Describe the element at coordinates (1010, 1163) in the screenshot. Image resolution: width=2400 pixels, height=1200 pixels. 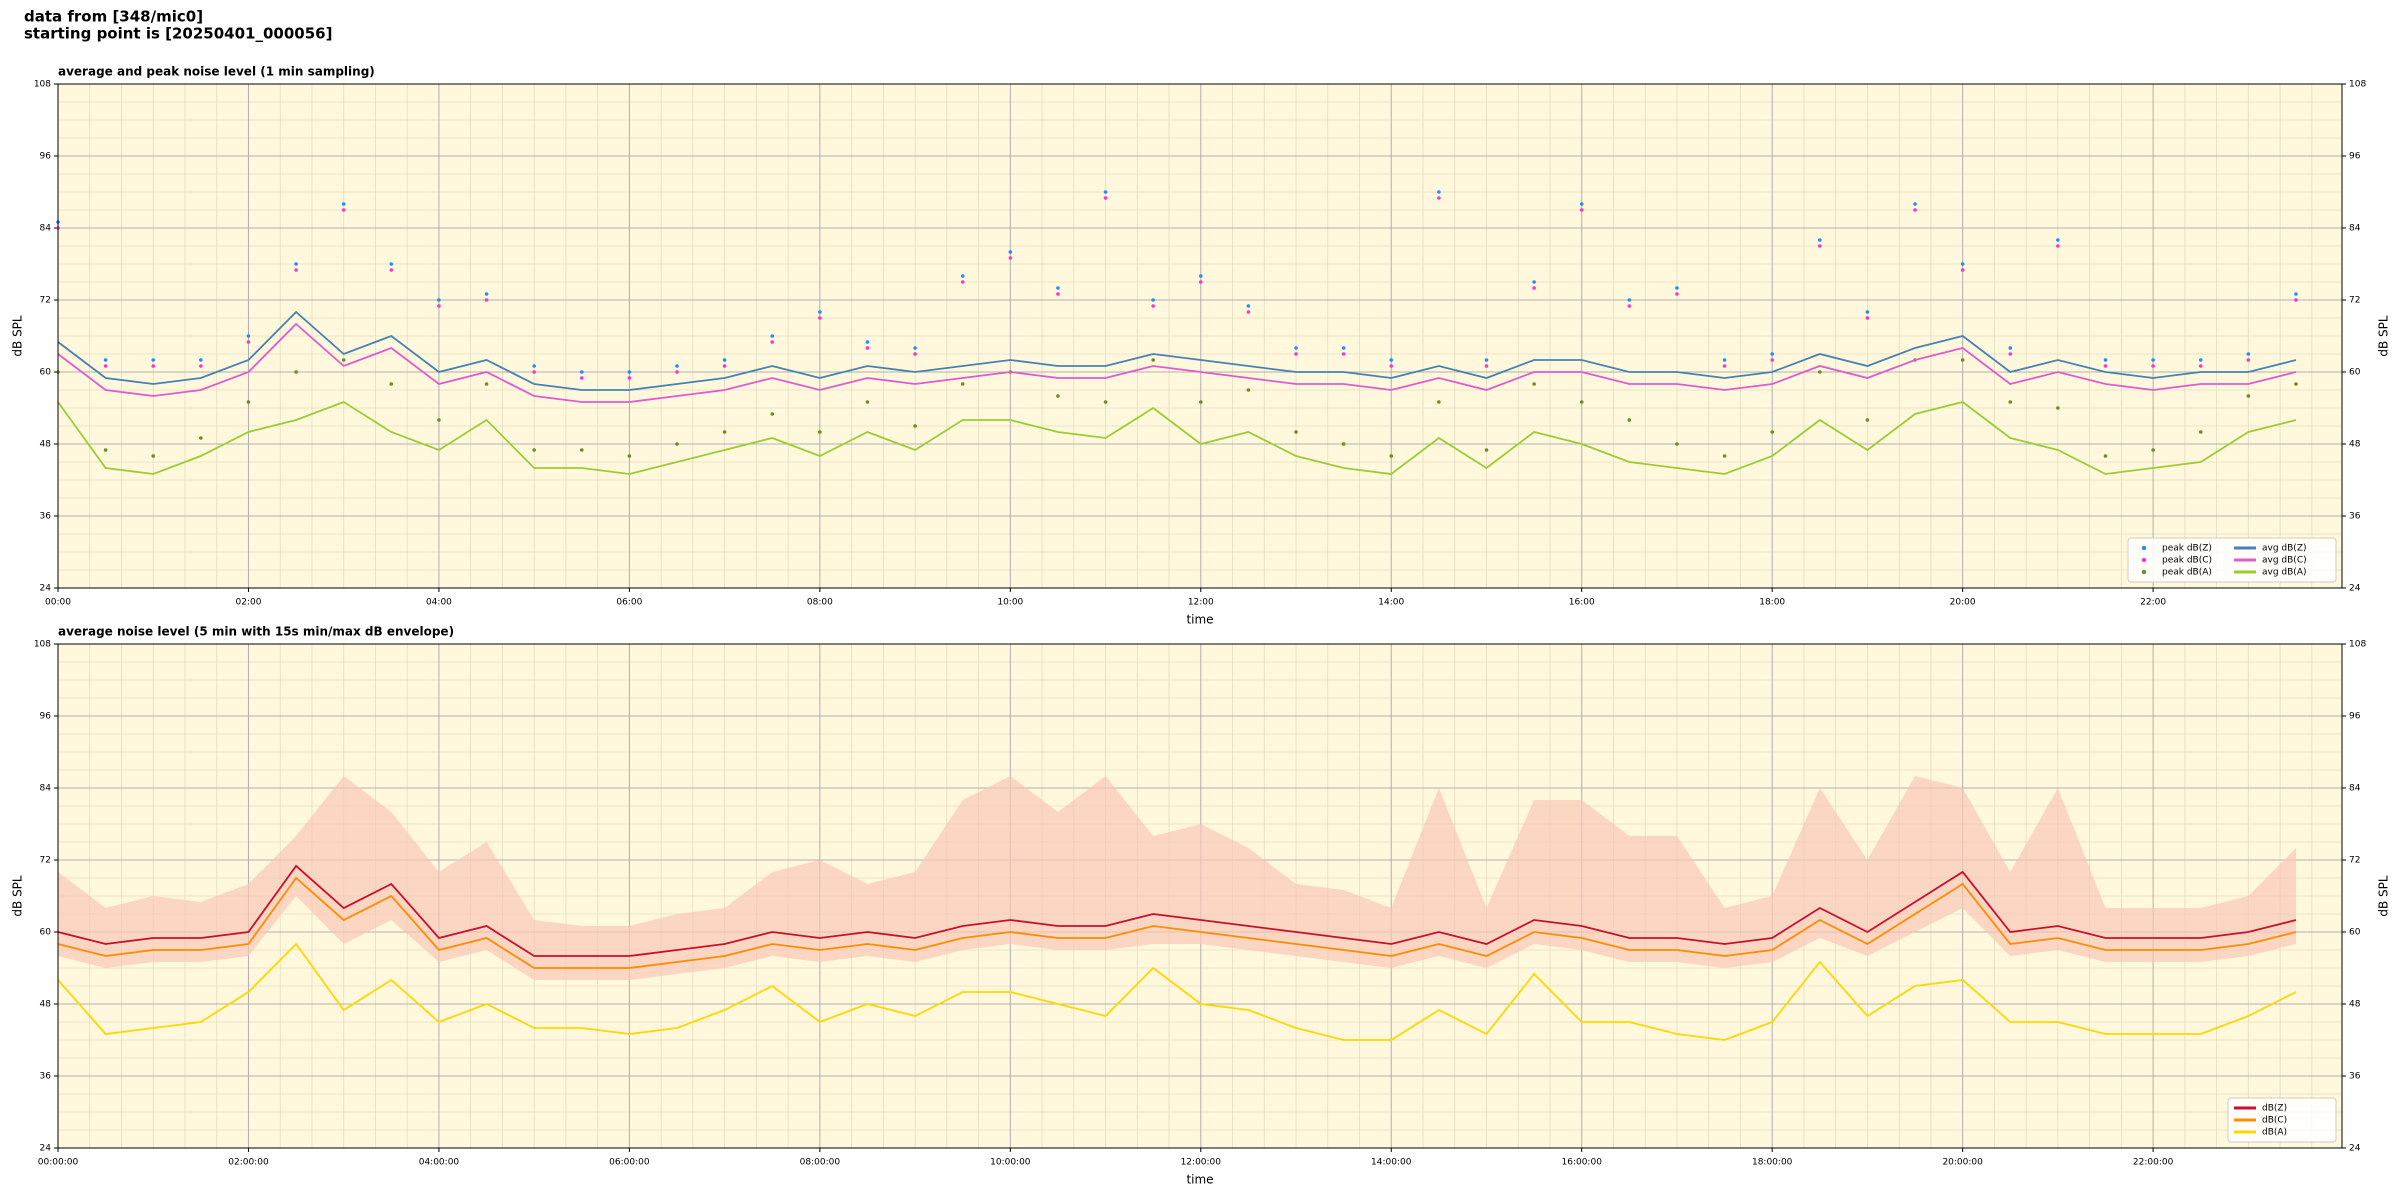
I see `x-tick-label: 10:00:00` at that location.